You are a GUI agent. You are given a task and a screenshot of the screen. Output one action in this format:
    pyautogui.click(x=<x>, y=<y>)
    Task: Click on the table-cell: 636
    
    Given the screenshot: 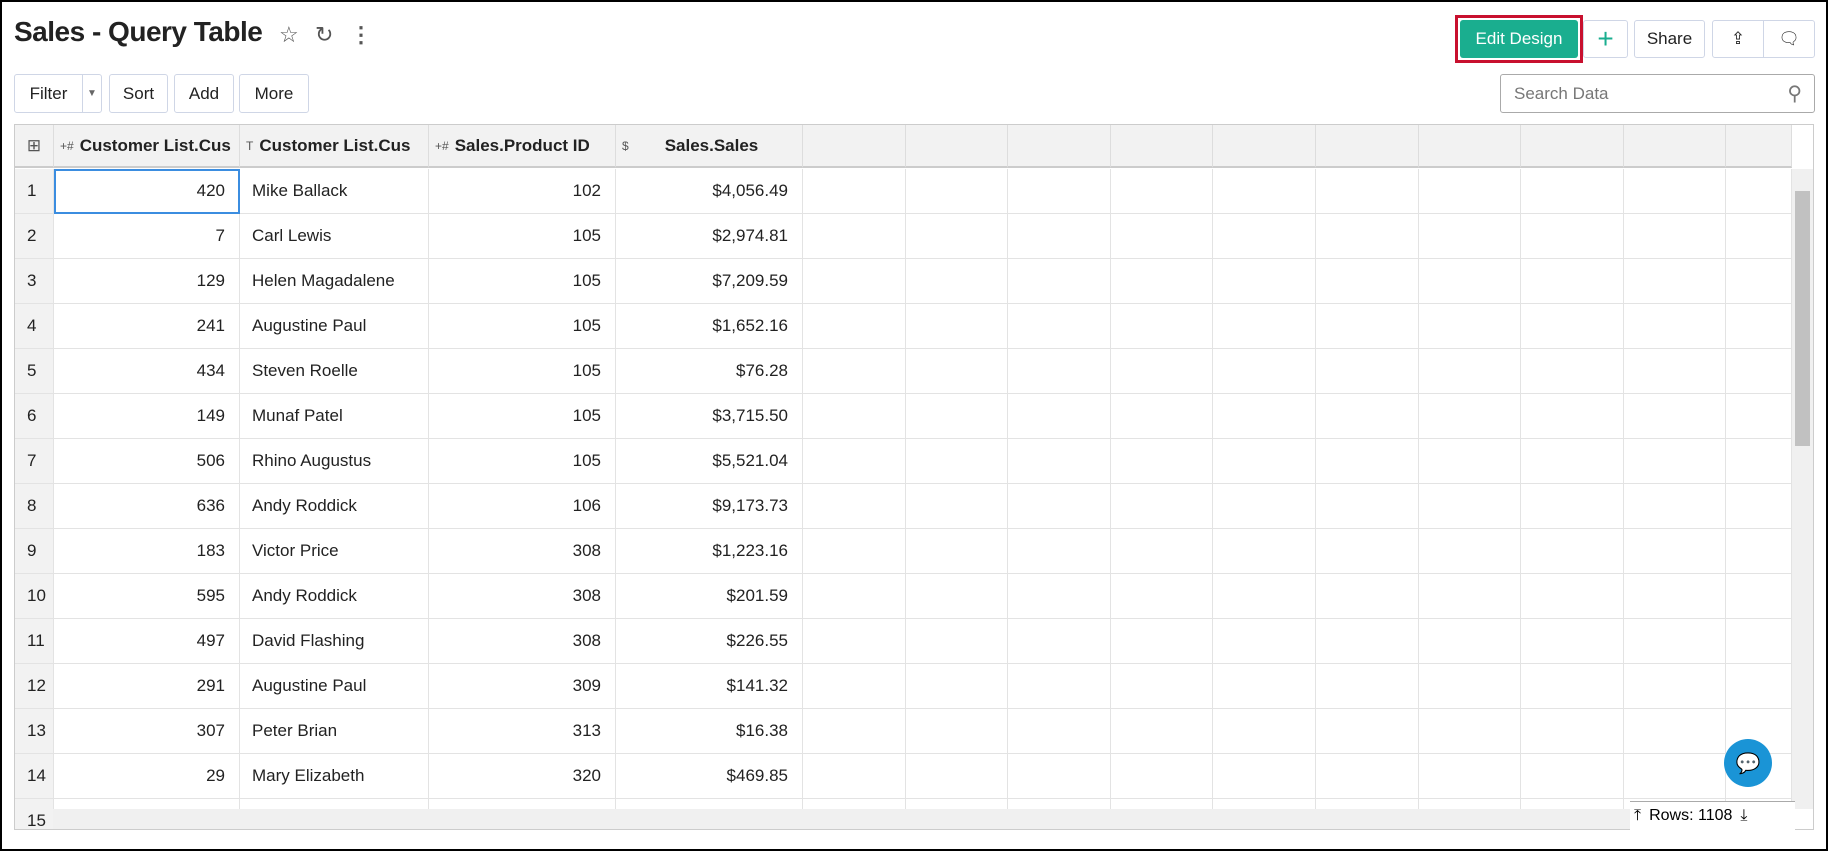 What is the action you would take?
    pyautogui.click(x=147, y=506)
    